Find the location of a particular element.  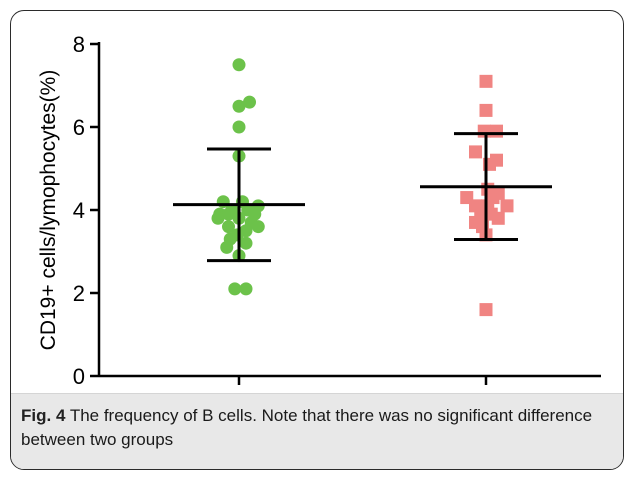

x-tick-label-cr: CR is located at coordinates (486, 391).